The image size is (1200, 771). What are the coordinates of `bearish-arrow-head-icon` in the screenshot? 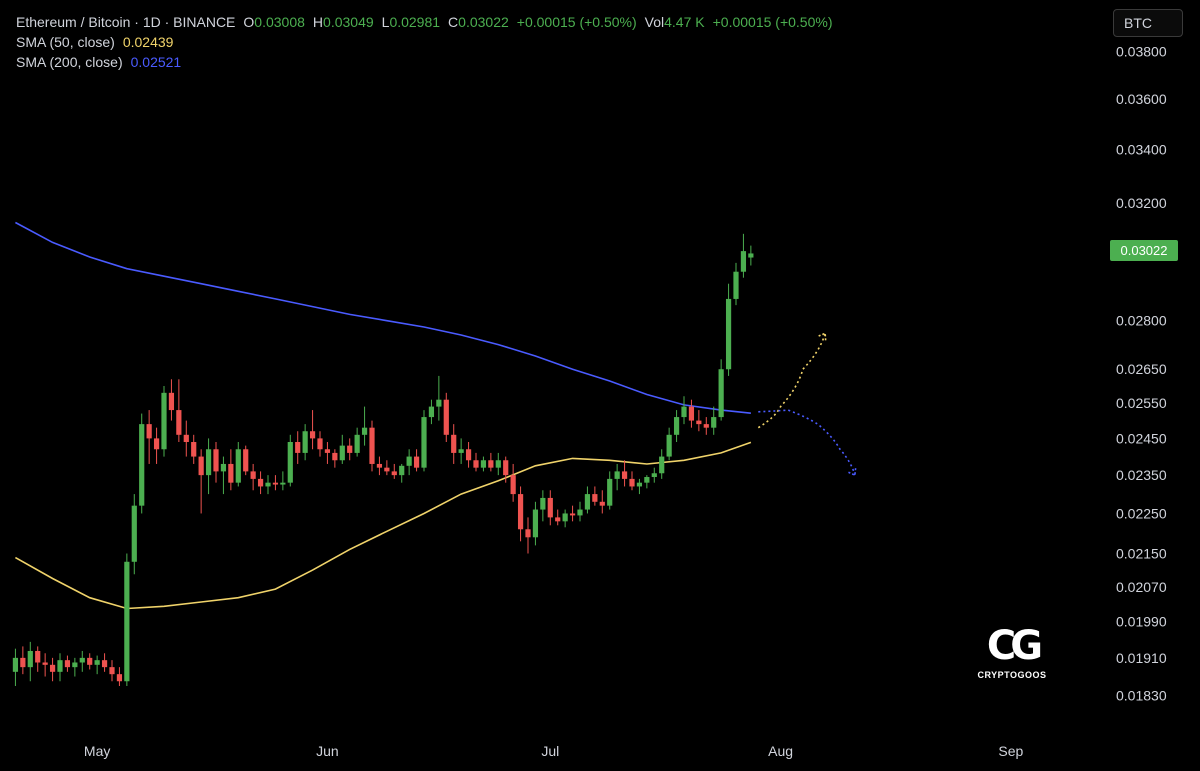 It's located at (852, 472).